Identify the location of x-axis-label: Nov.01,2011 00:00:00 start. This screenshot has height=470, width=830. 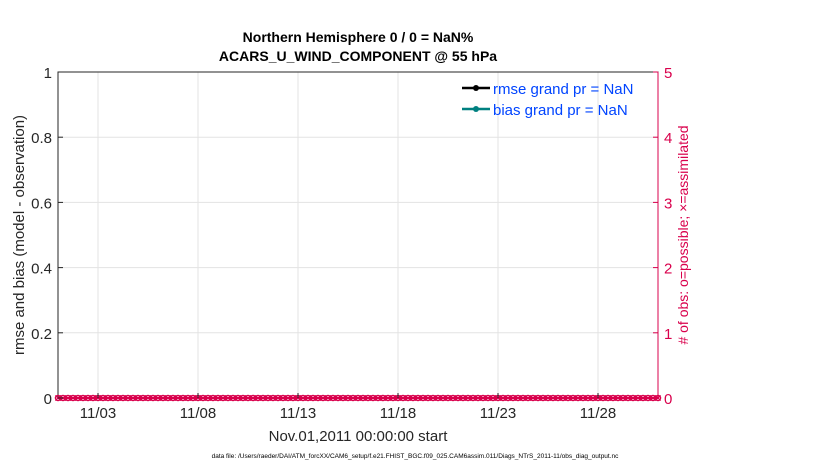
(359, 436).